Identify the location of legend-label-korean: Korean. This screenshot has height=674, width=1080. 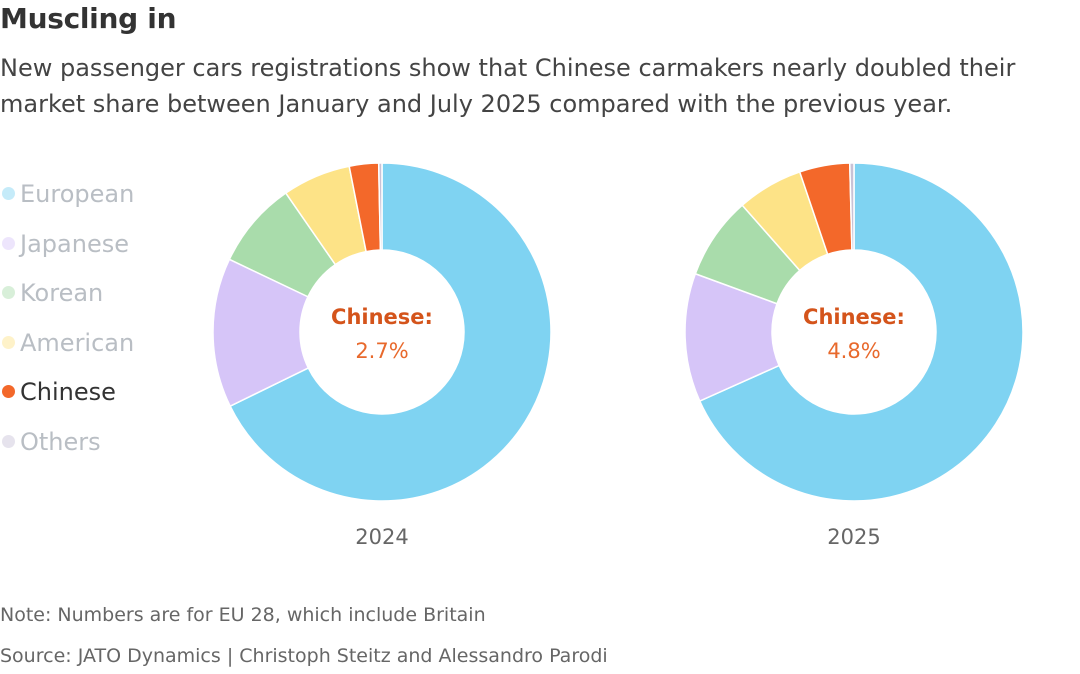
(62, 293).